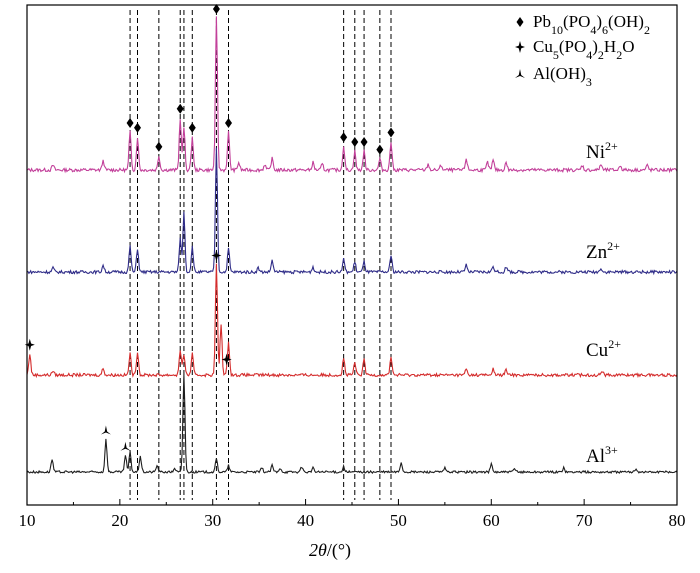 The image size is (700, 573). I want to click on x-tick-label-30: 30, so click(212, 520).